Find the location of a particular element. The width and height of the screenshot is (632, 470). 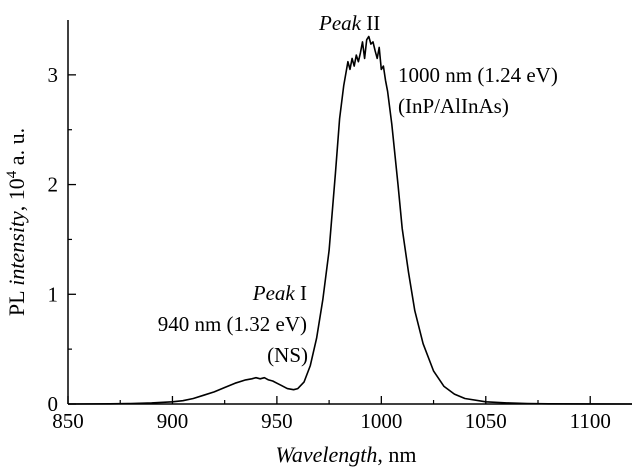

peak-2-title: Peak II is located at coordinates (349, 23).